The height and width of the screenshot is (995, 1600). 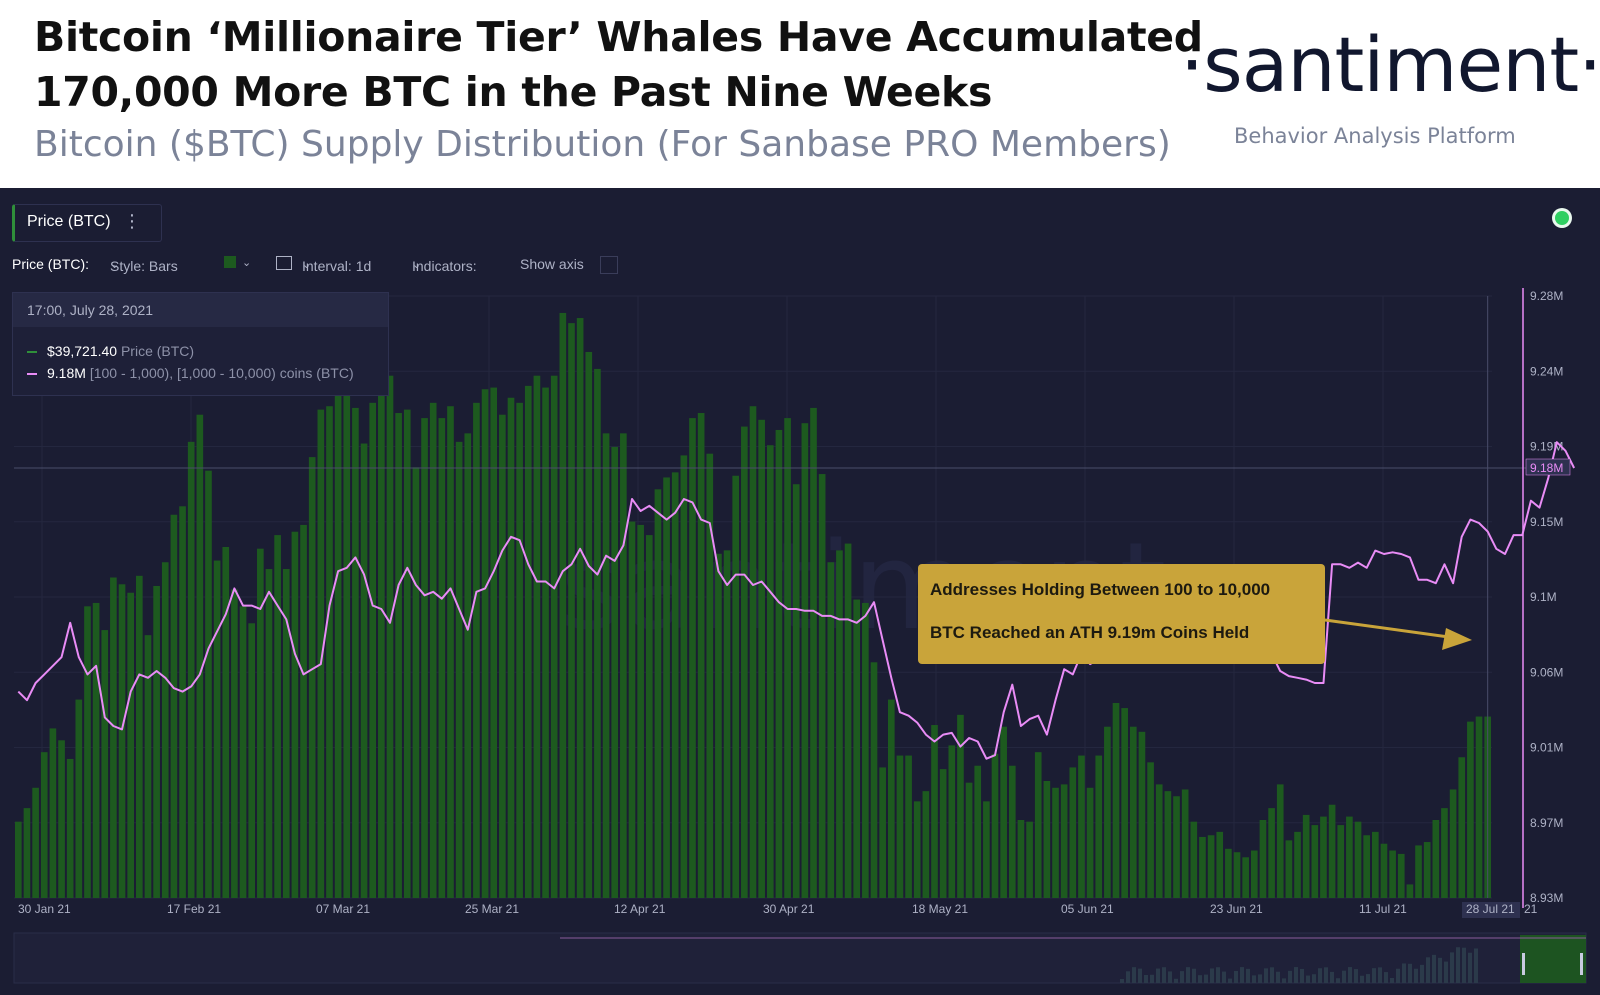 I want to click on calendar-icon, so click(x=284, y=263).